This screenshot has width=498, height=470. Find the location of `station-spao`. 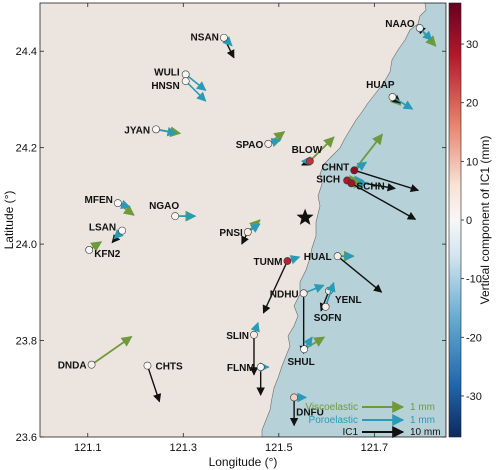

station-spao is located at coordinates (275, 139).